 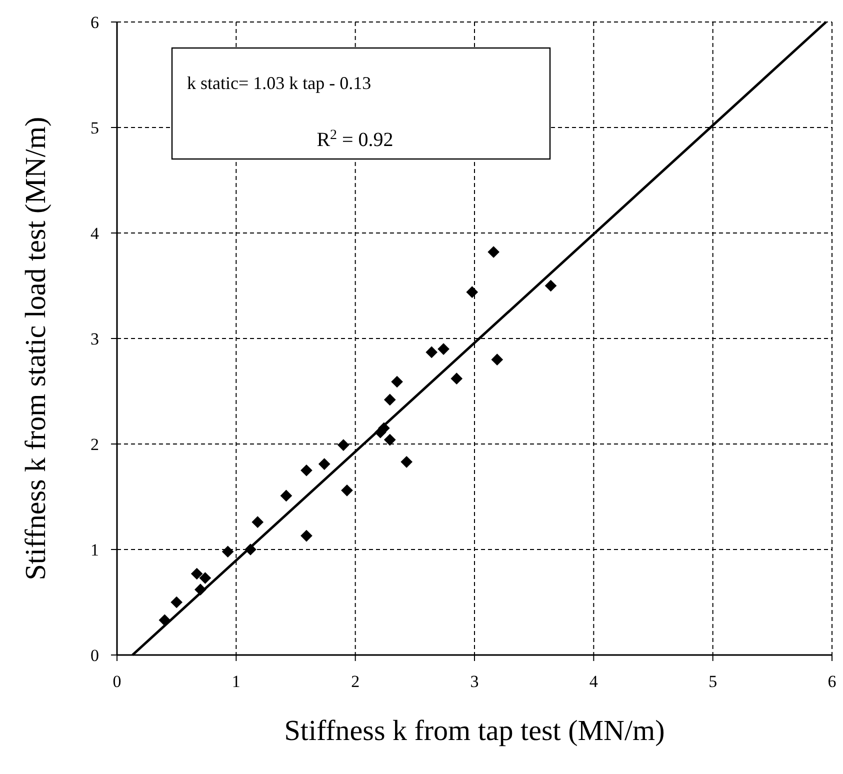 I want to click on x-axis-title: Stiffness k from tap test (MN/m), so click(x=474, y=731).